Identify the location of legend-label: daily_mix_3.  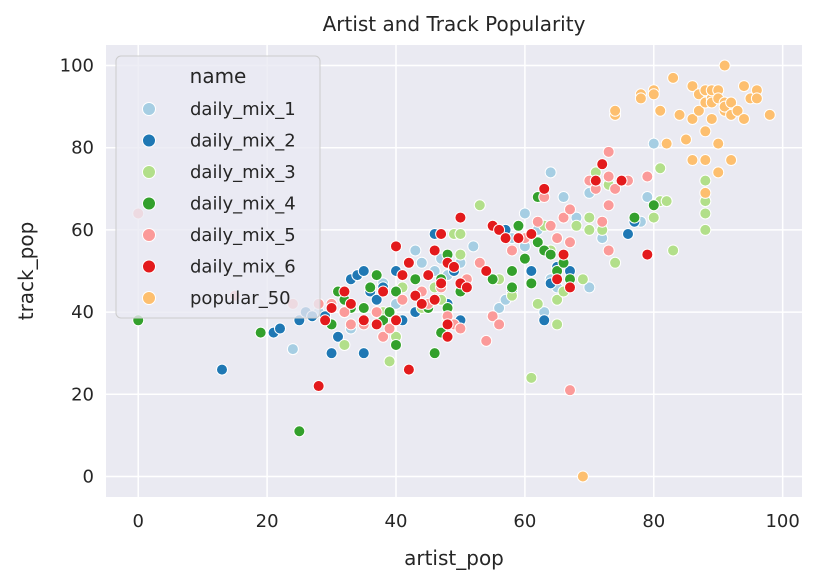
(243, 172).